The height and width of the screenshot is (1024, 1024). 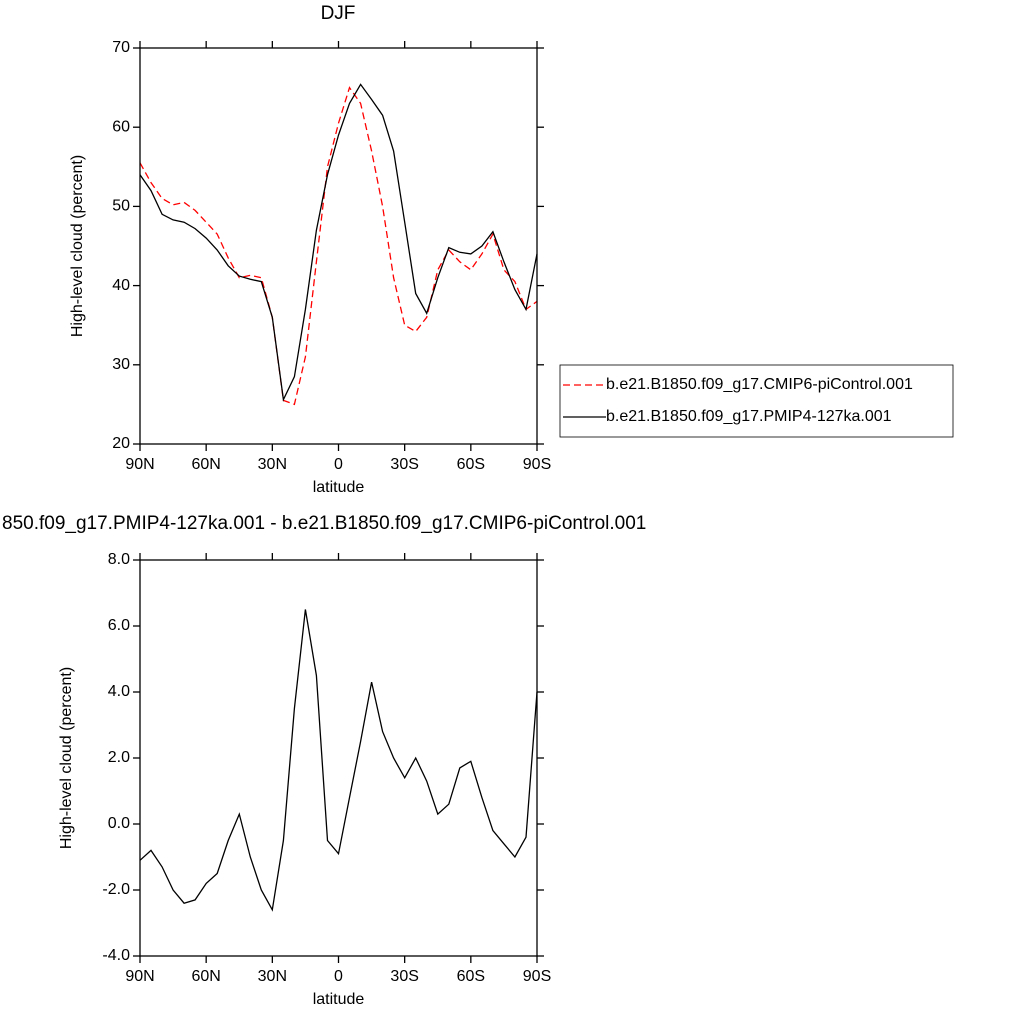 I want to click on y-tick-label: 50, so click(x=121, y=206).